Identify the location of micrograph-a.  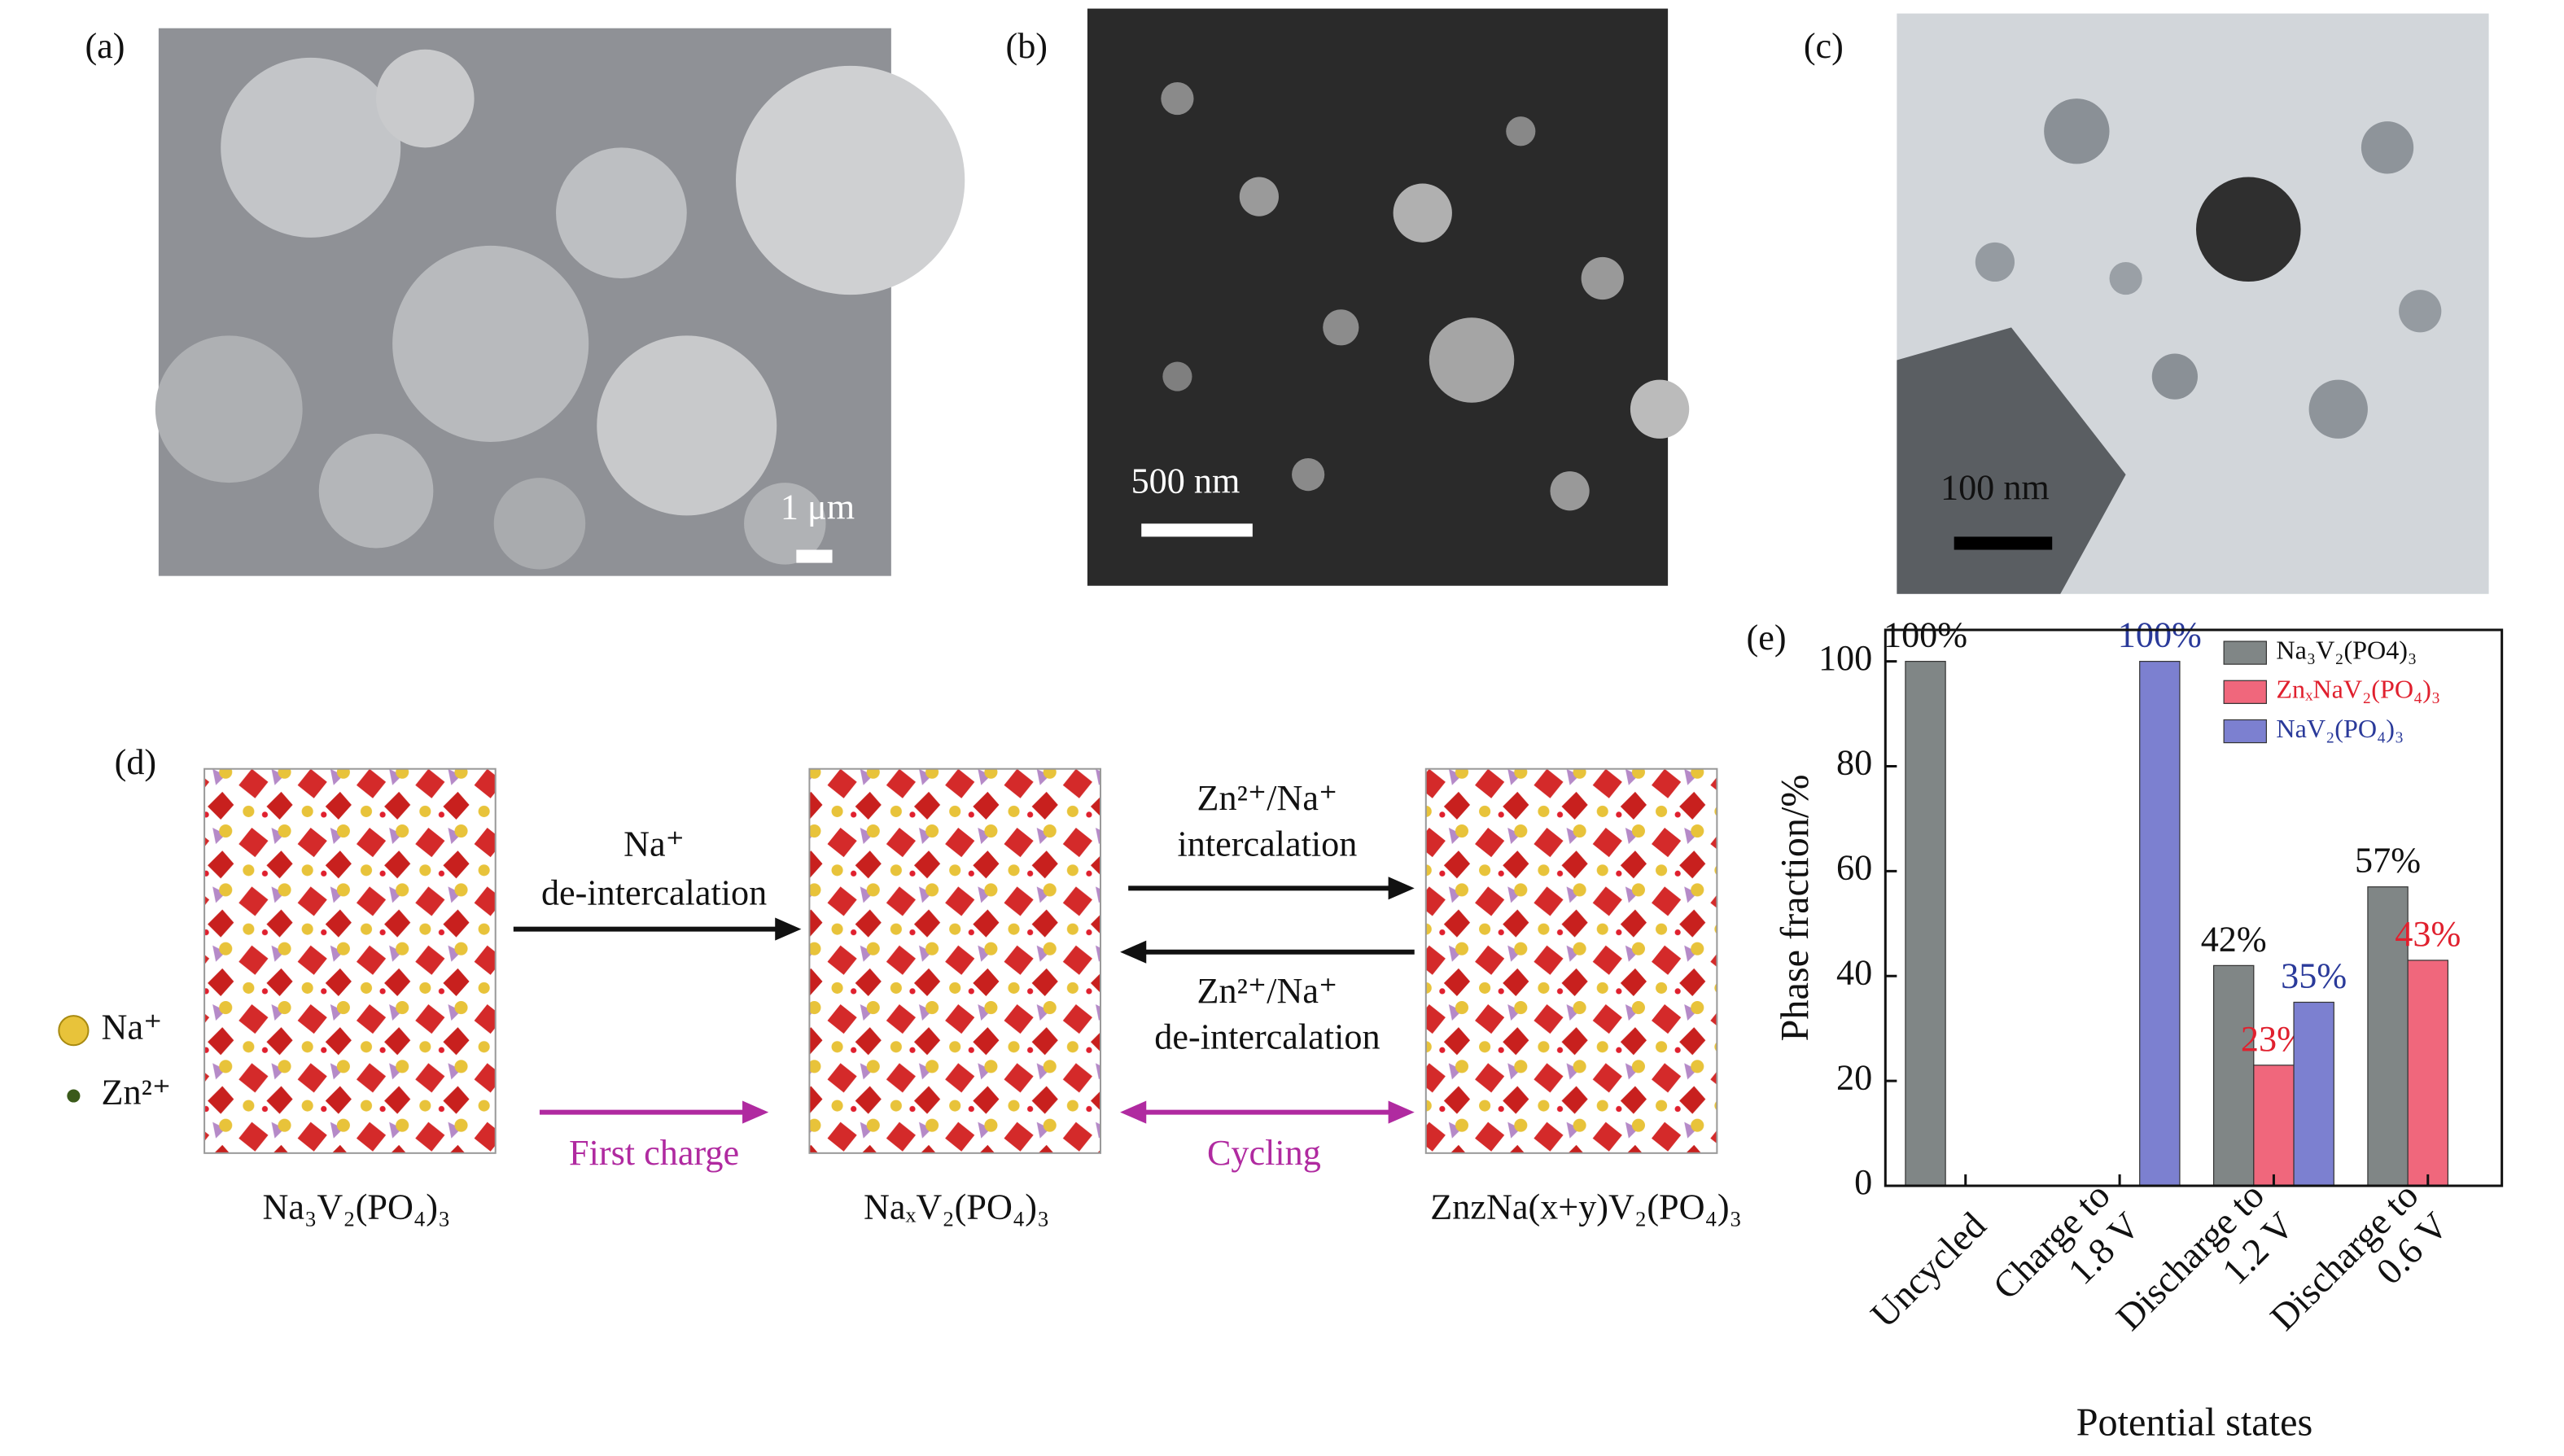
(560, 302).